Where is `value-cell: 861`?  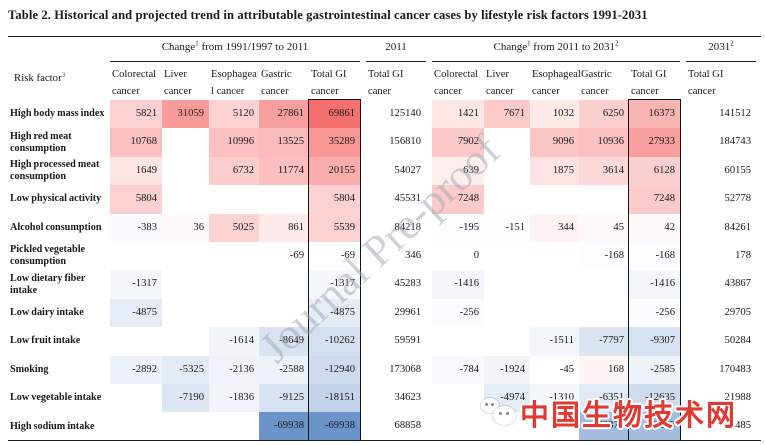
value-cell: 861 is located at coordinates (284, 227).